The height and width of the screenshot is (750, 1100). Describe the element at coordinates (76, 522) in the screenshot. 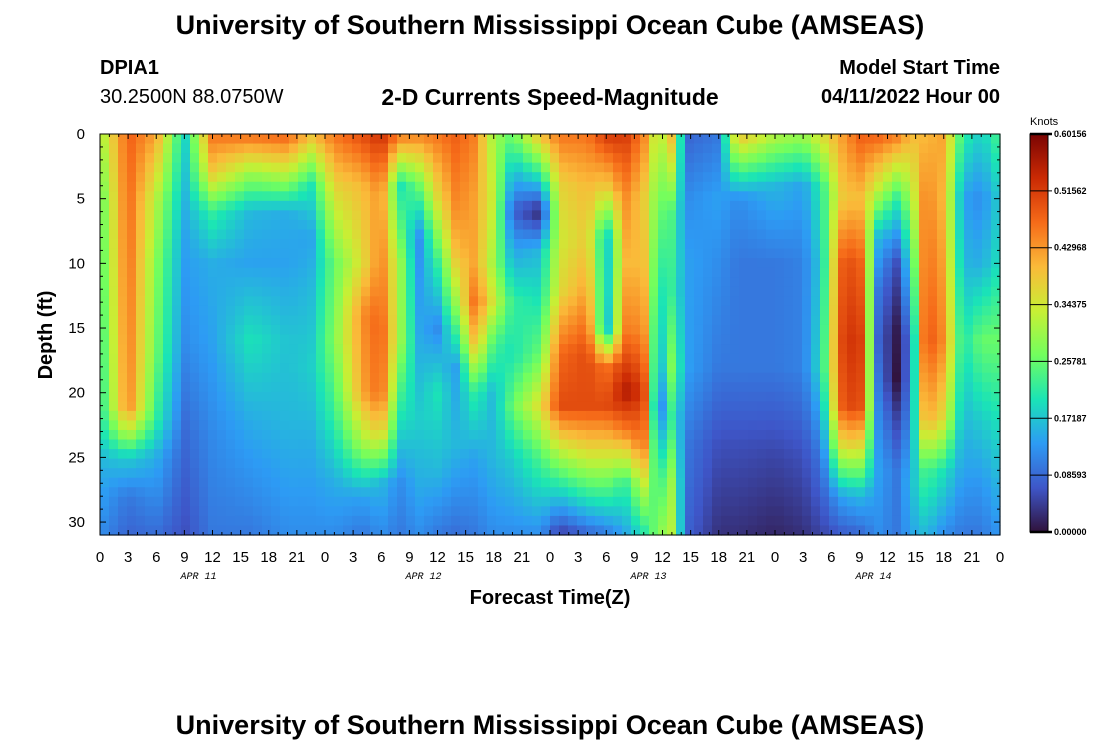

I see `y-tick-label: 30` at that location.